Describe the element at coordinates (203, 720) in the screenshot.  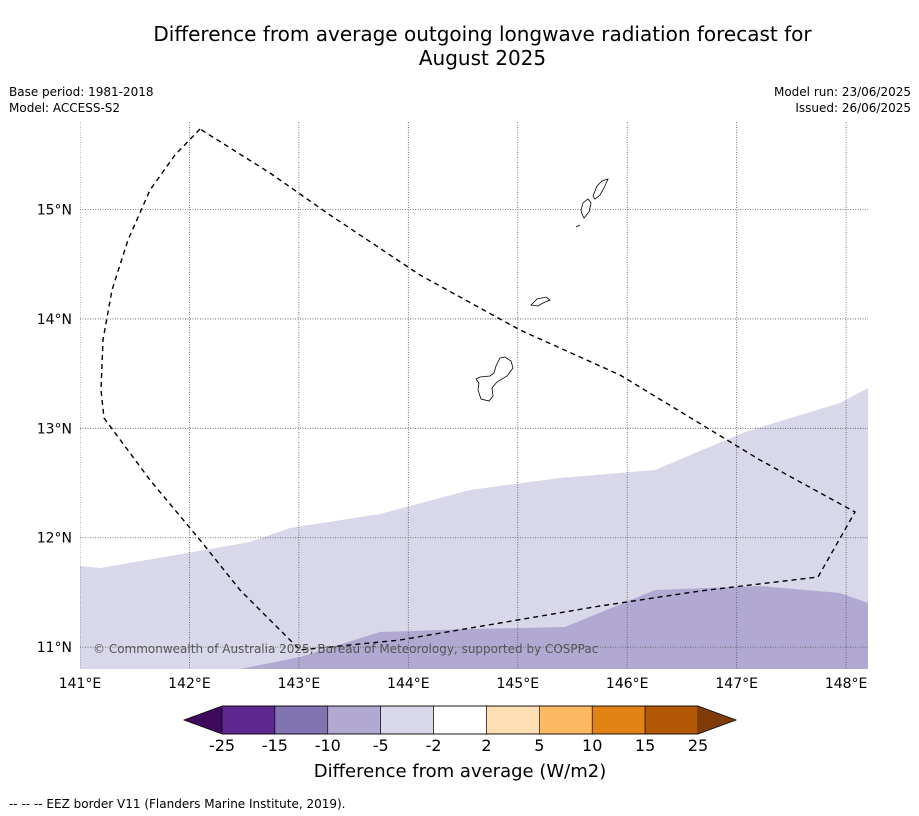
I see `colorbar-extend-low` at that location.